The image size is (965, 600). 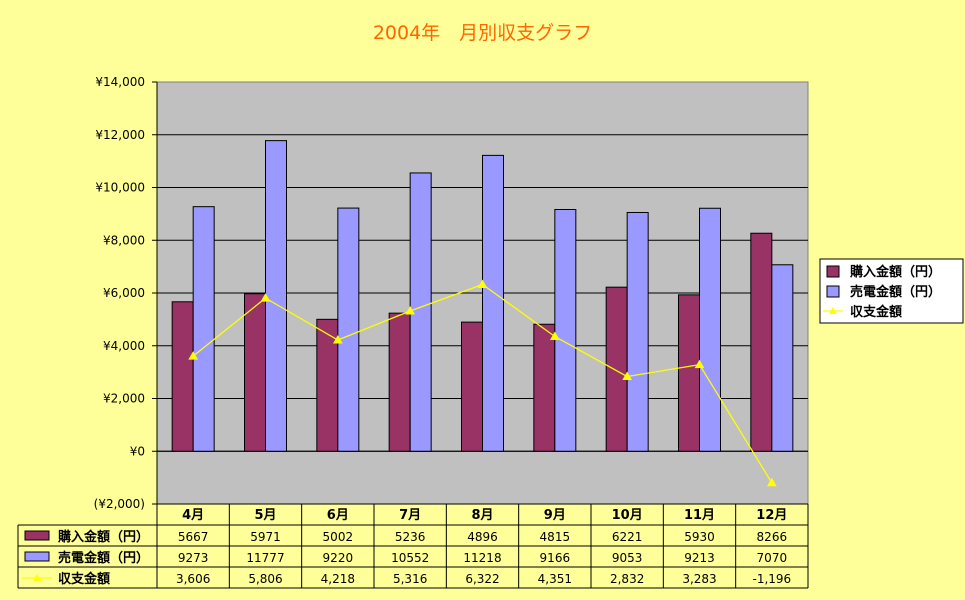 I want to click on category-label: 9月, so click(x=555, y=515).